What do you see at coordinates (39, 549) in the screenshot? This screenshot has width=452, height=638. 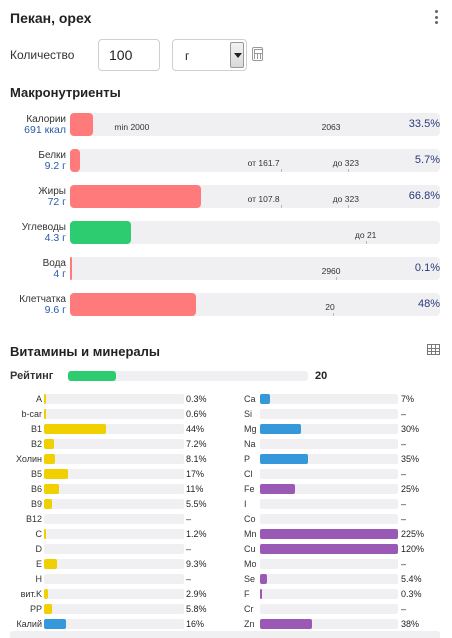 I see `vitamin-name: D` at bounding box center [39, 549].